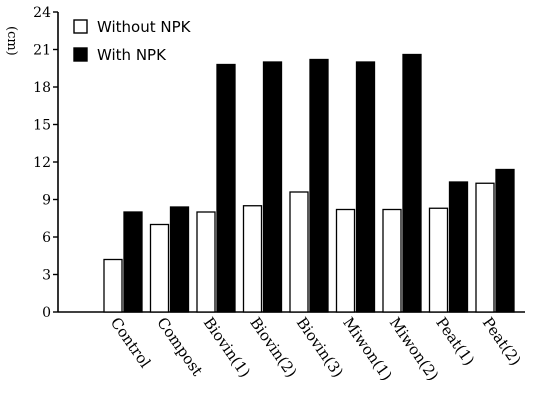 This screenshot has height=405, width=541. Describe the element at coordinates (42, 126) in the screenshot. I see `y-tick-label-5: 15` at that location.